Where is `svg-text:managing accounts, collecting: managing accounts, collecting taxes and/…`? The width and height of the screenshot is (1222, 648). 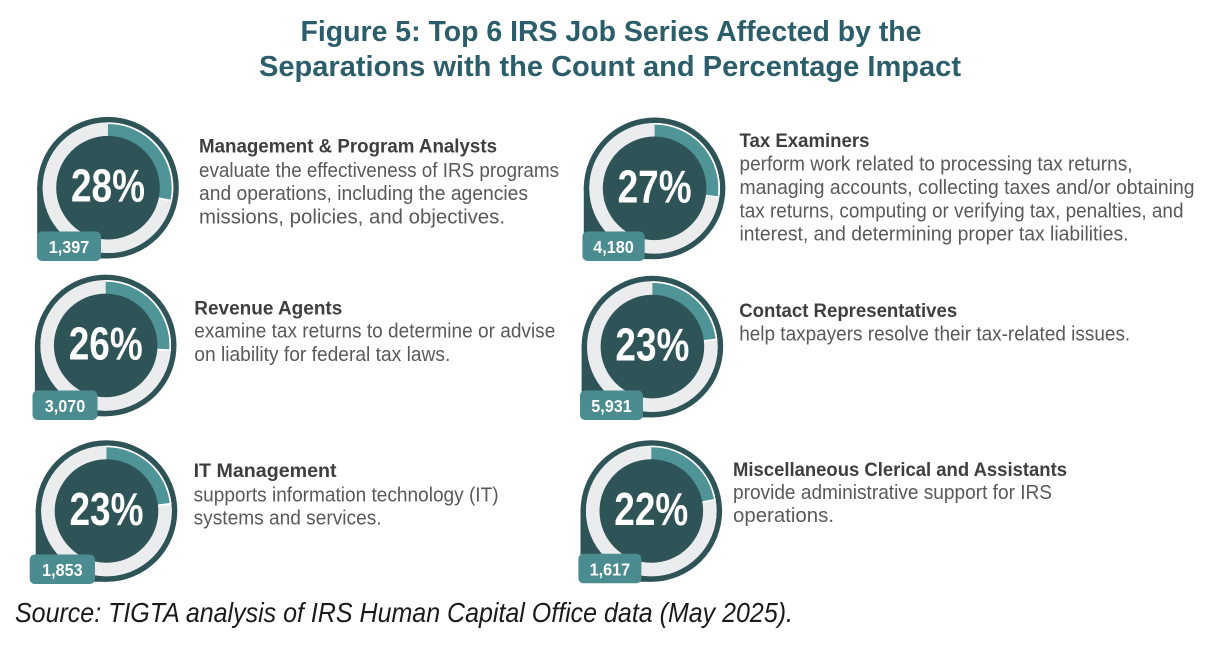 svg-text:managing accounts, collecting: managing accounts, collecting taxes and/… is located at coordinates (967, 188).